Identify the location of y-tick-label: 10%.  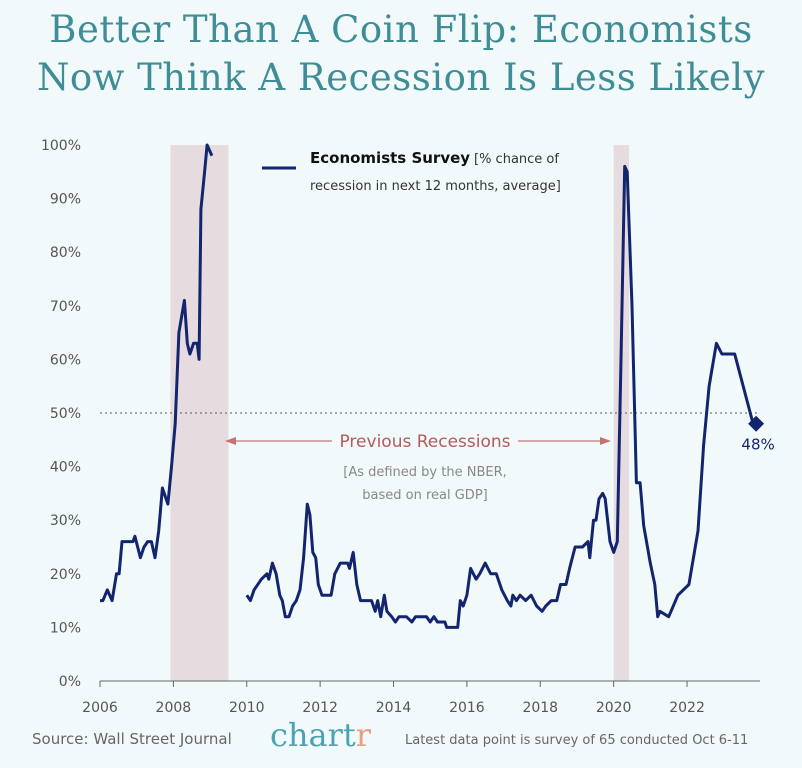
(65, 628).